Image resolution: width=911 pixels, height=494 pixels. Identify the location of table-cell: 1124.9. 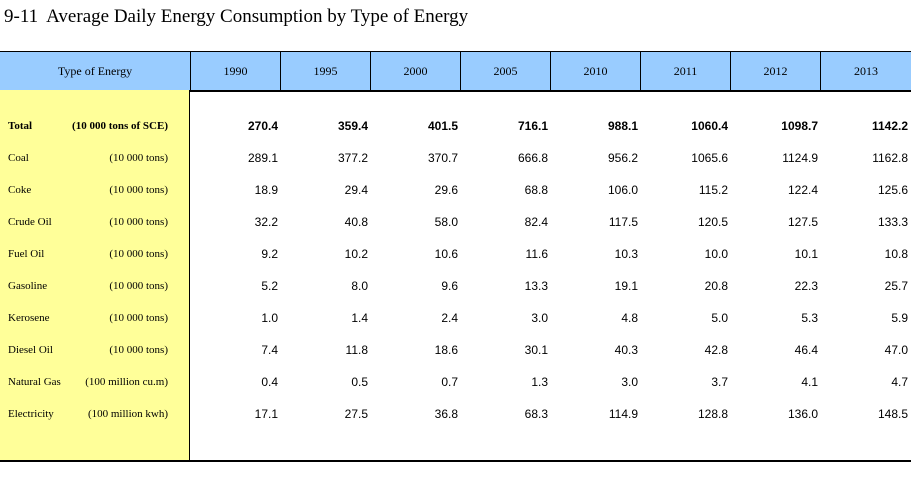
(800, 158).